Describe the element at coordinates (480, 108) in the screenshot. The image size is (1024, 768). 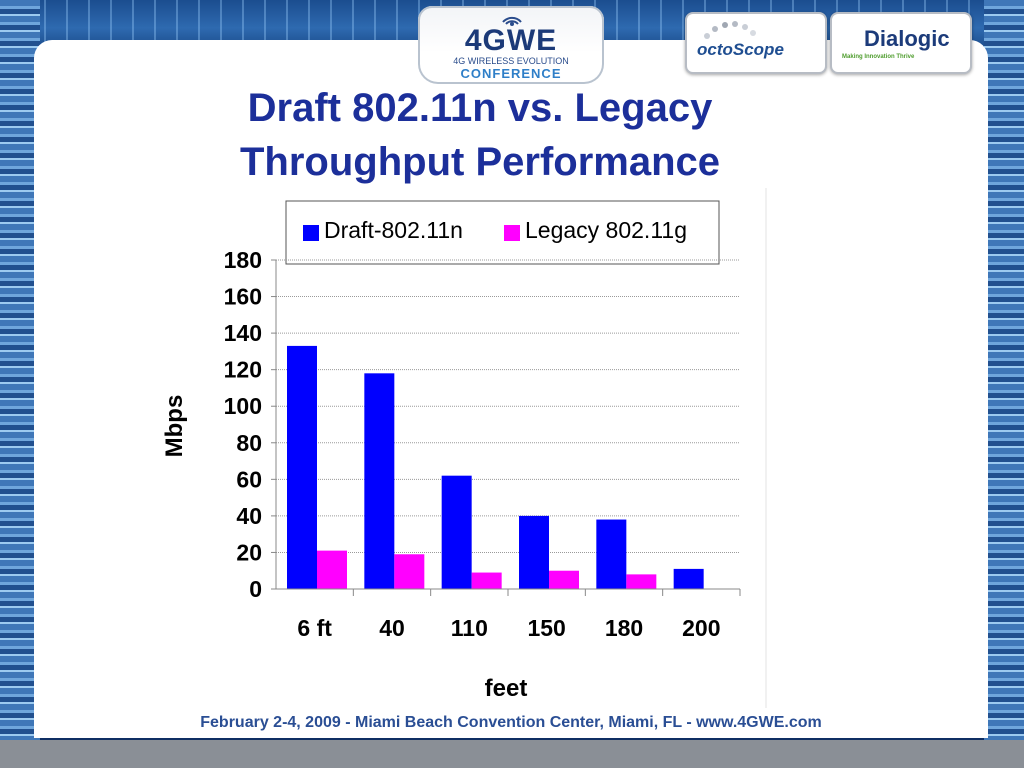
I see `slide-title-line-1: Draft 802.11n vs. Legacy` at that location.